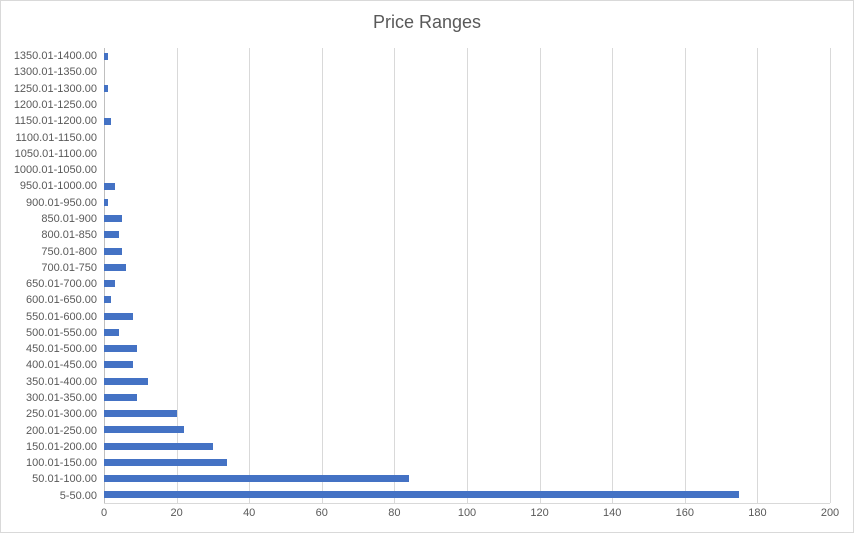 This screenshot has width=854, height=533. Describe the element at coordinates (61, 349) in the screenshot. I see `category-label: 450.01-500.00` at that location.